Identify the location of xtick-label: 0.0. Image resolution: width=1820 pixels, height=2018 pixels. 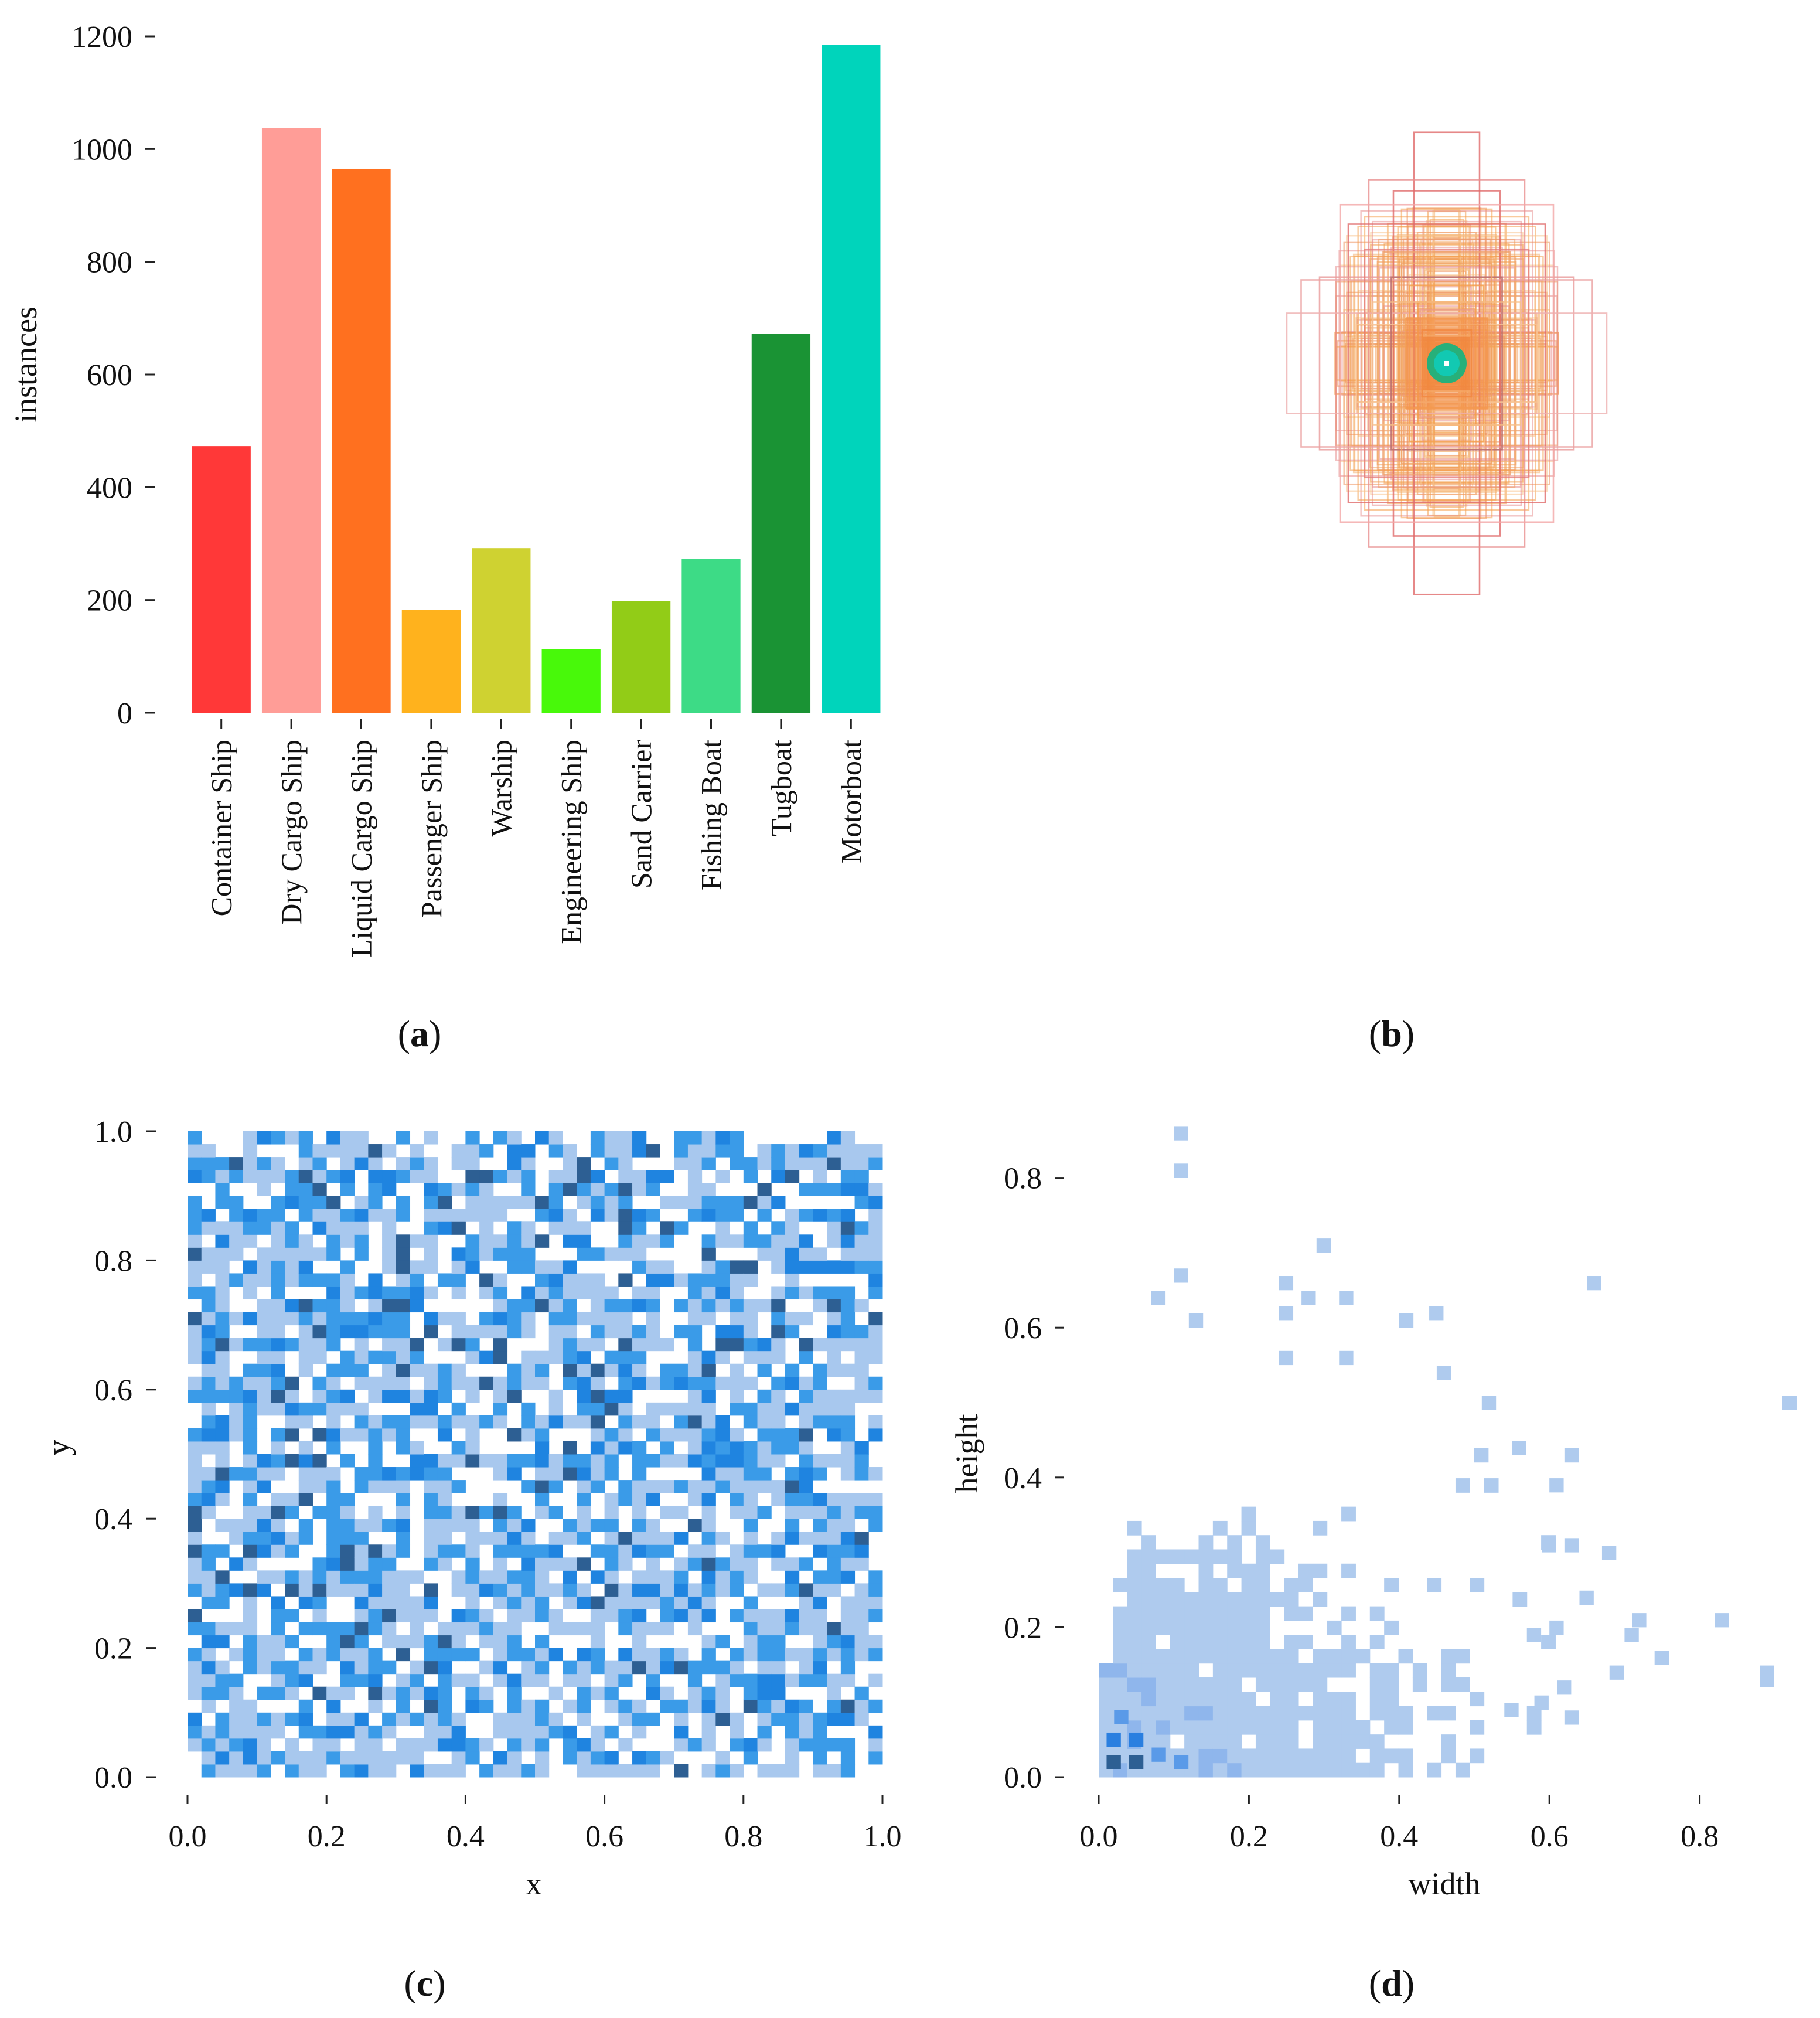
(1099, 1837).